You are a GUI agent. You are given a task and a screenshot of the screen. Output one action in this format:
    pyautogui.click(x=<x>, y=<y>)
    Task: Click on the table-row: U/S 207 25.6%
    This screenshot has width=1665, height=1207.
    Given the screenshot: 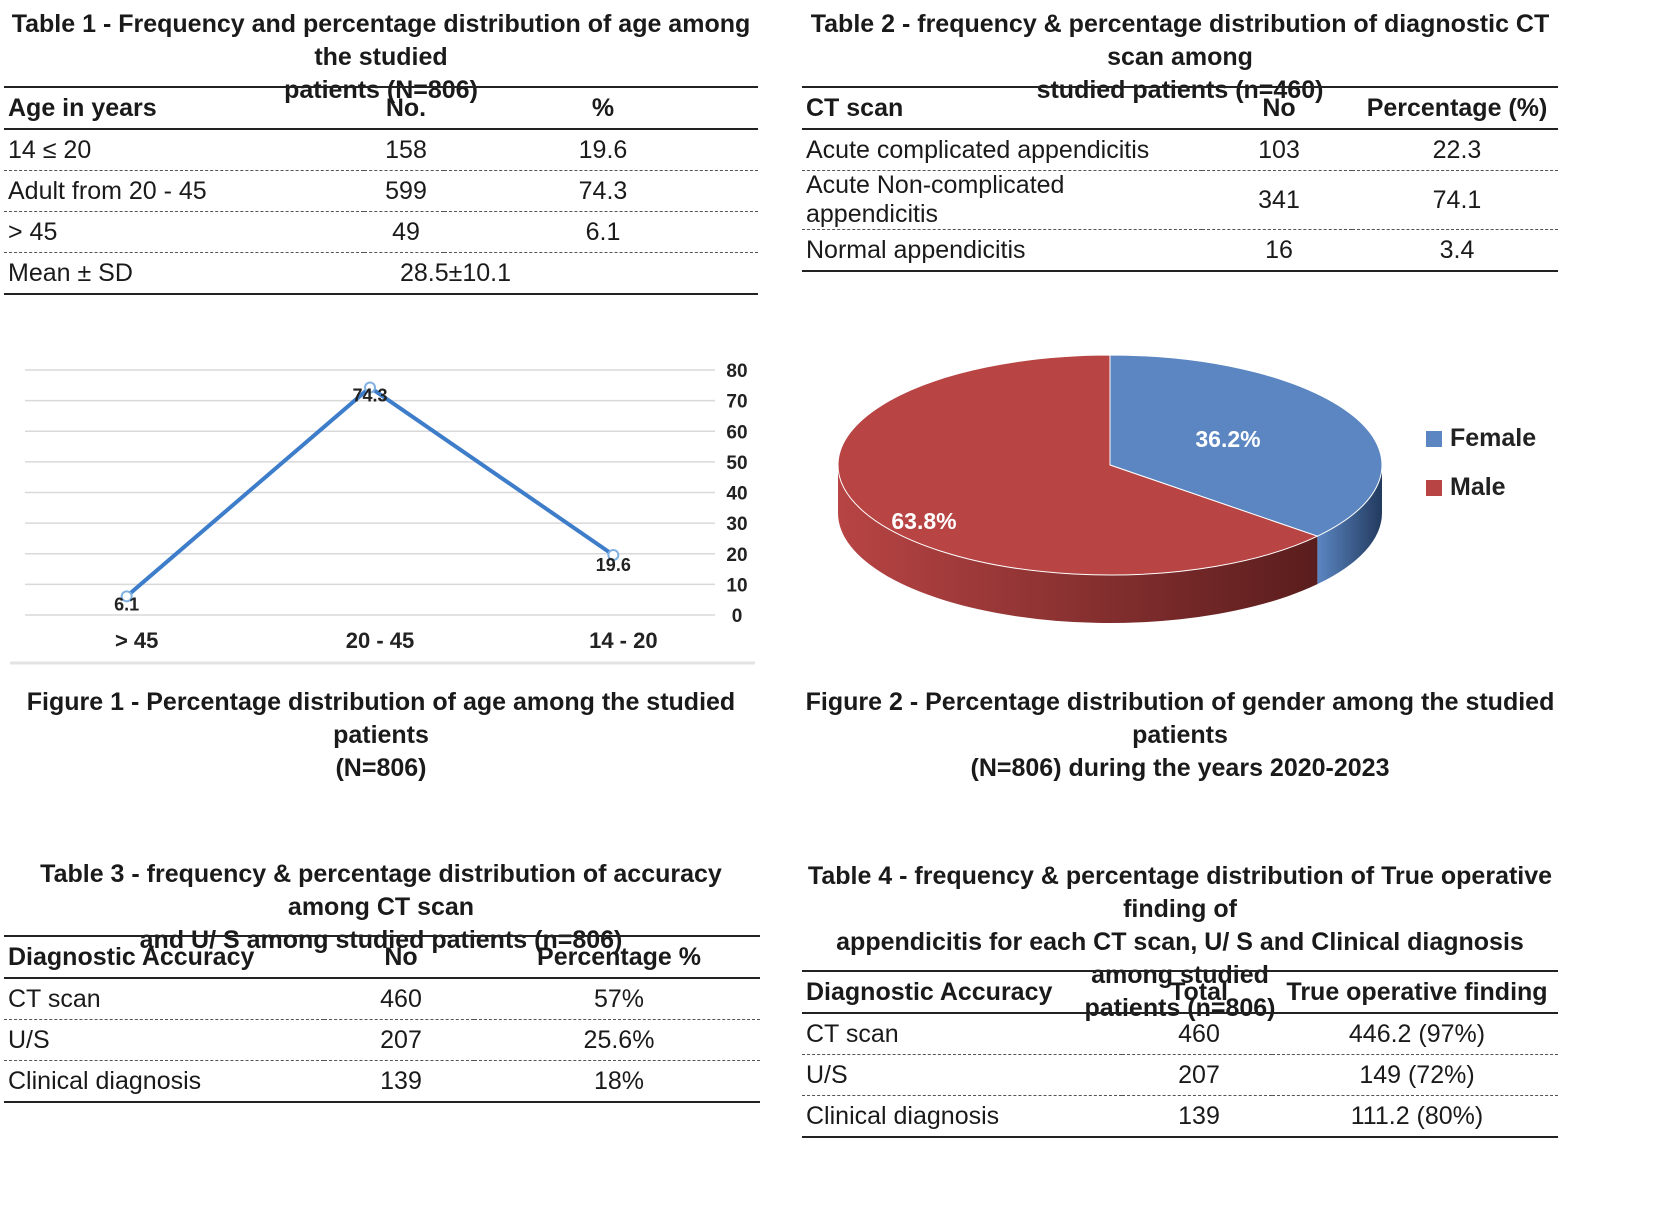 What is the action you would take?
    pyautogui.click(x=382, y=1040)
    